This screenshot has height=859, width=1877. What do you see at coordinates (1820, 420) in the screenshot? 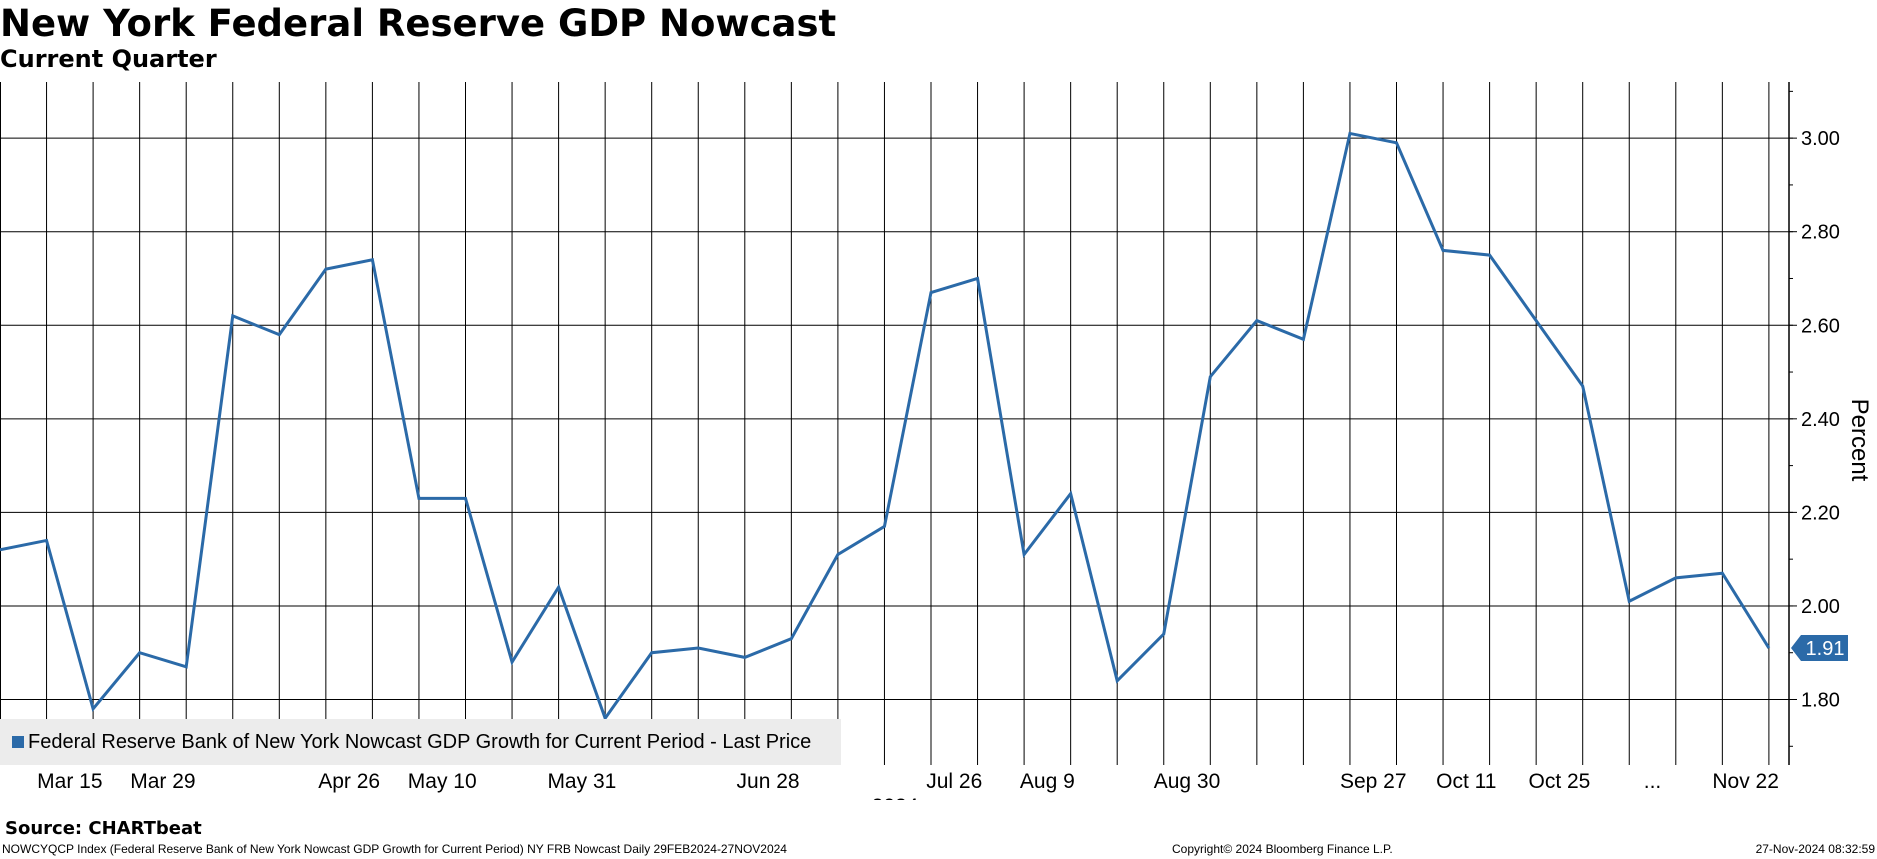
I see `y-tick-label: 2.40` at bounding box center [1820, 420].